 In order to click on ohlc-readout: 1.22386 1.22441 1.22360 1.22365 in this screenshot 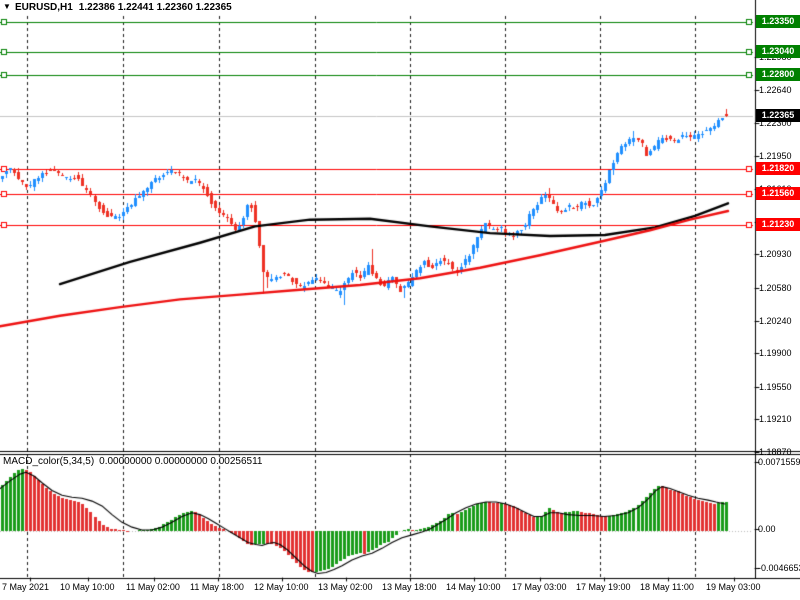, I will do `click(155, 7)`.